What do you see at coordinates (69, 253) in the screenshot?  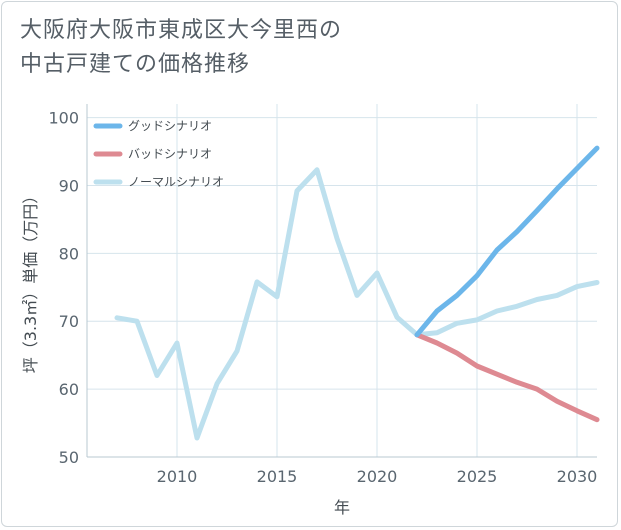 I see `y-tick-label-80: 80` at bounding box center [69, 253].